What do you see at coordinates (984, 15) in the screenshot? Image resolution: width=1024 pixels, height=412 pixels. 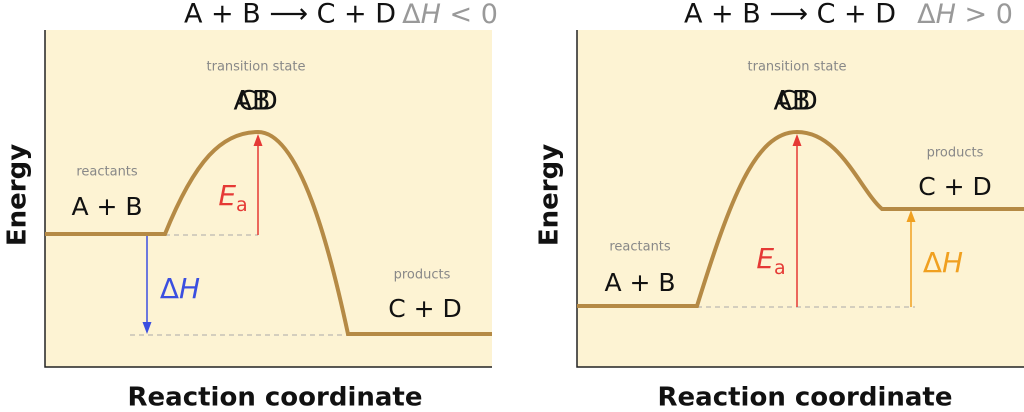 I see `relation: > 0` at bounding box center [984, 15].